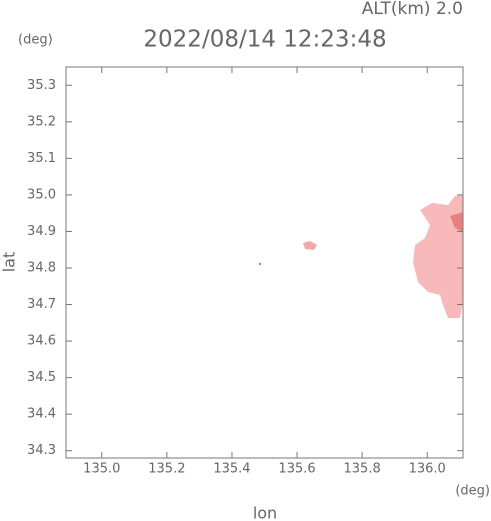  What do you see at coordinates (265, 512) in the screenshot?
I see `x-axis-label: lon` at bounding box center [265, 512].